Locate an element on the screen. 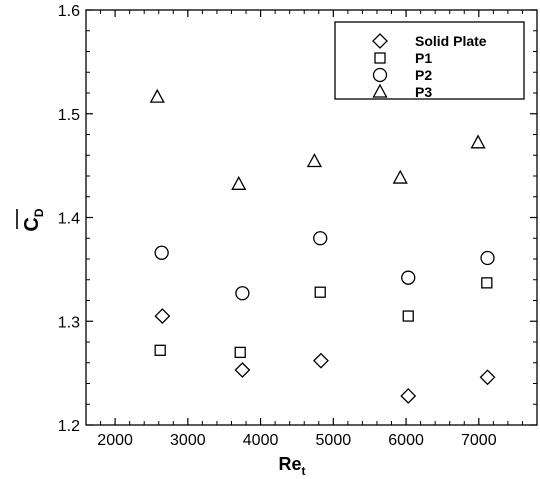 The width and height of the screenshot is (540, 479). y-axis-title-group: CD is located at coordinates (31, 220).